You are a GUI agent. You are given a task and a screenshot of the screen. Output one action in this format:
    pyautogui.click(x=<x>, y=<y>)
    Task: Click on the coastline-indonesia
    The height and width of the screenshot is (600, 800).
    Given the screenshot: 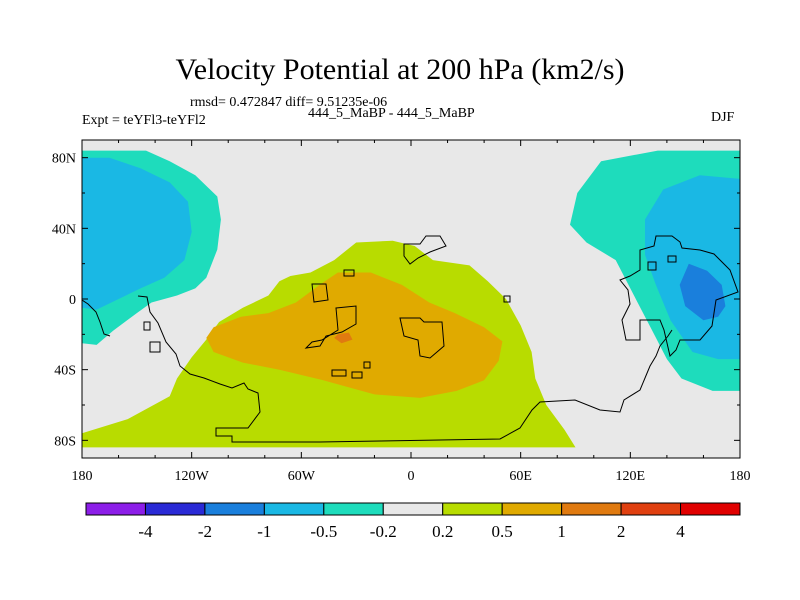 What is the action you would take?
    pyautogui.click(x=662, y=263)
    